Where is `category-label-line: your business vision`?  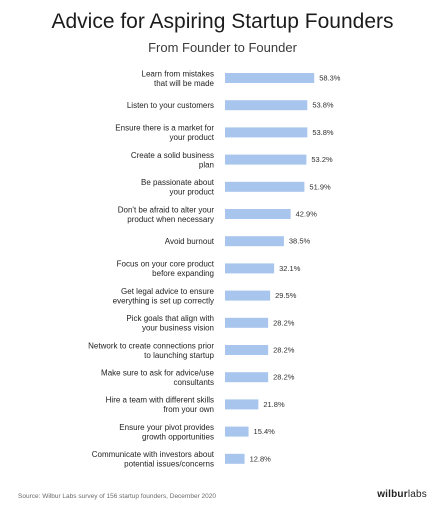 category-label-line: your business vision is located at coordinates (178, 328).